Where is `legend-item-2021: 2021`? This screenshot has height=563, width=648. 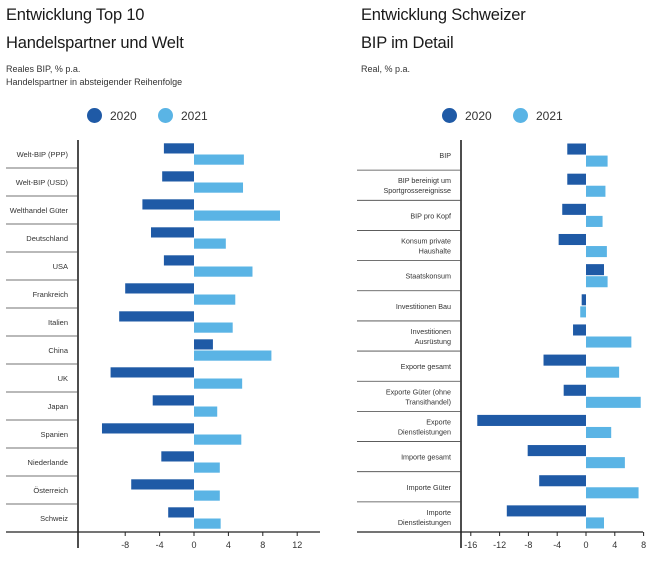 legend-item-2021: 2021 is located at coordinates (183, 115).